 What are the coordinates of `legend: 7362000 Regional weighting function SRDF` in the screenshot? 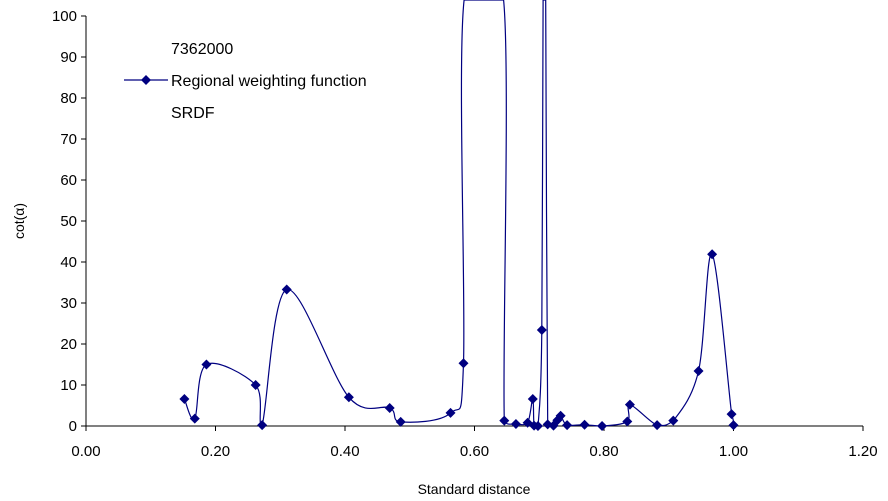 It's located at (245, 81).